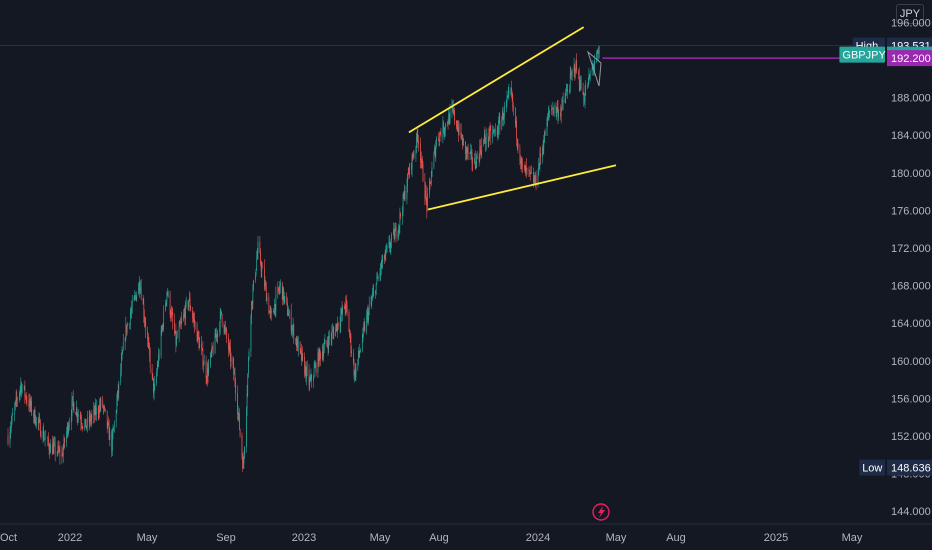  What do you see at coordinates (864, 56) in the screenshot?
I see `price-tag-label: GBPJPY` at bounding box center [864, 56].